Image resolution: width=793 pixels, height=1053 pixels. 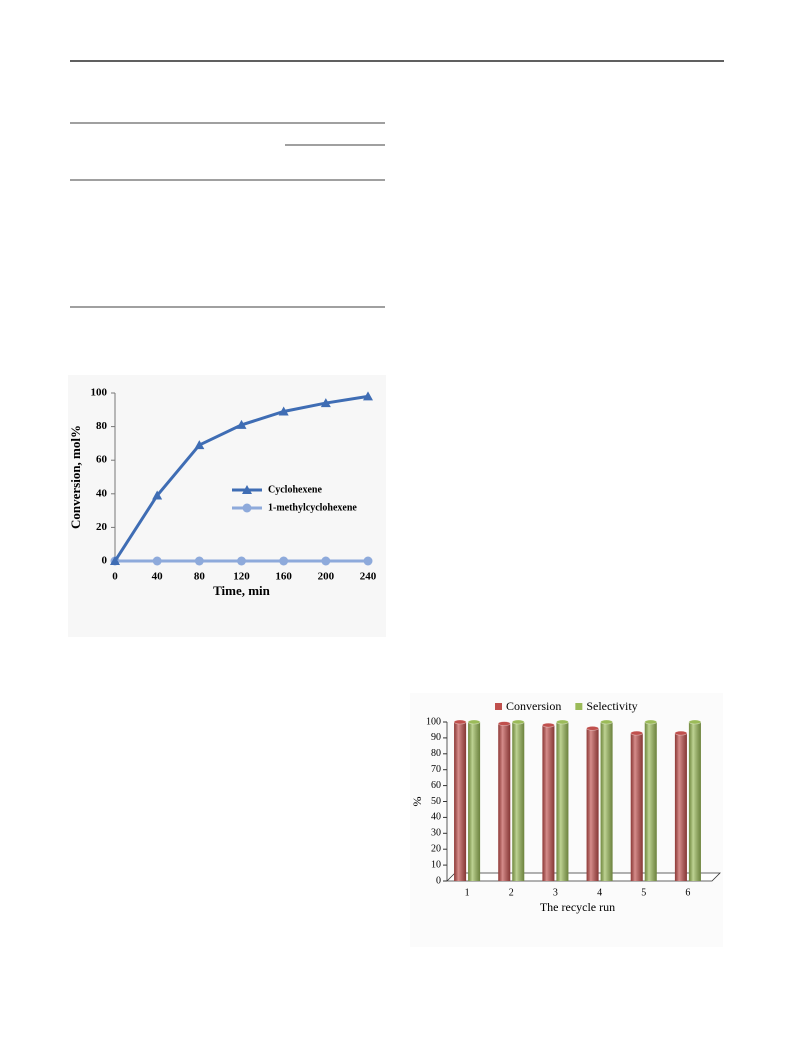 What do you see at coordinates (611, 706) in the screenshot?
I see `legend-label: Selectivity` at bounding box center [611, 706].